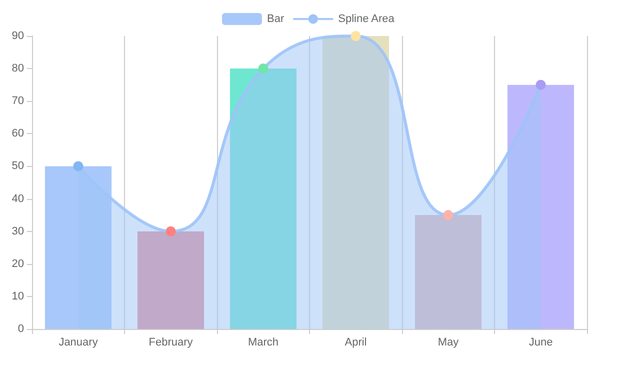  What do you see at coordinates (449, 342) in the screenshot?
I see `x-tick-label: May` at bounding box center [449, 342].